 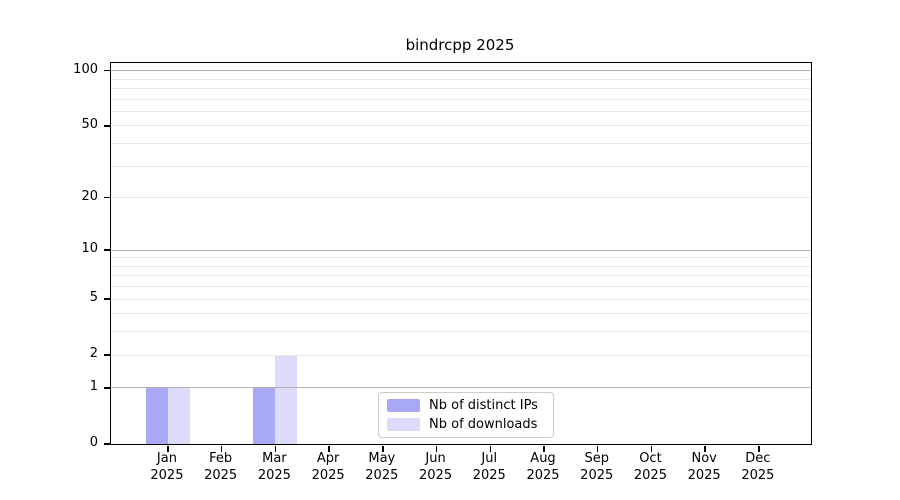 What do you see at coordinates (328, 467) in the screenshot?
I see `x-tick-label-apr: Apr 2025` at bounding box center [328, 467].